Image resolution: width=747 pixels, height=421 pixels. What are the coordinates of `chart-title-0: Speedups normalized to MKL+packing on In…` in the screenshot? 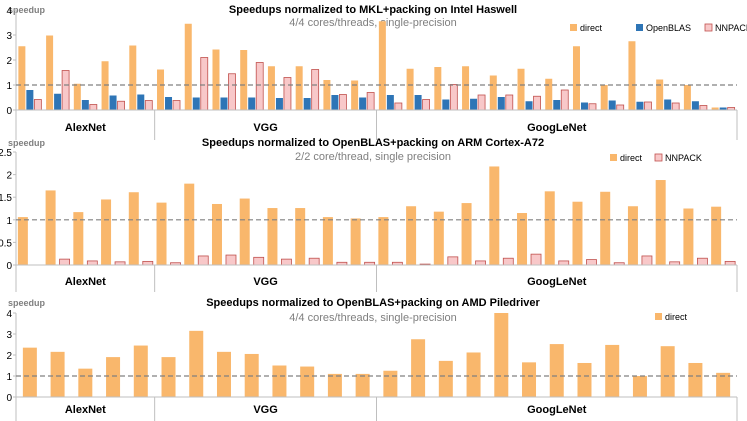 It's located at (373, 10).